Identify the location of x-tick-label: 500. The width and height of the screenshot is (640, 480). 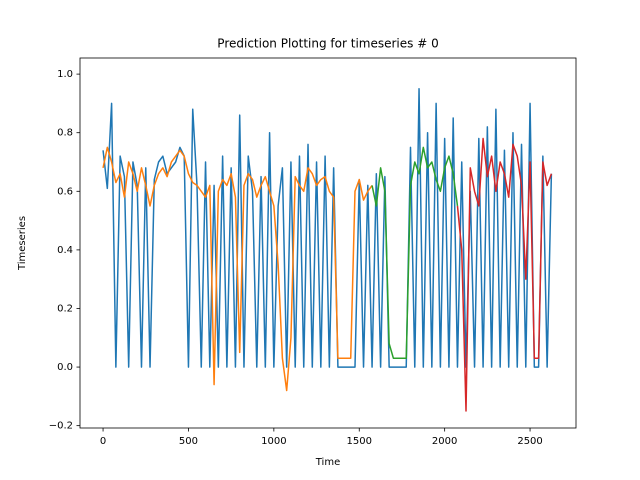
(188, 441).